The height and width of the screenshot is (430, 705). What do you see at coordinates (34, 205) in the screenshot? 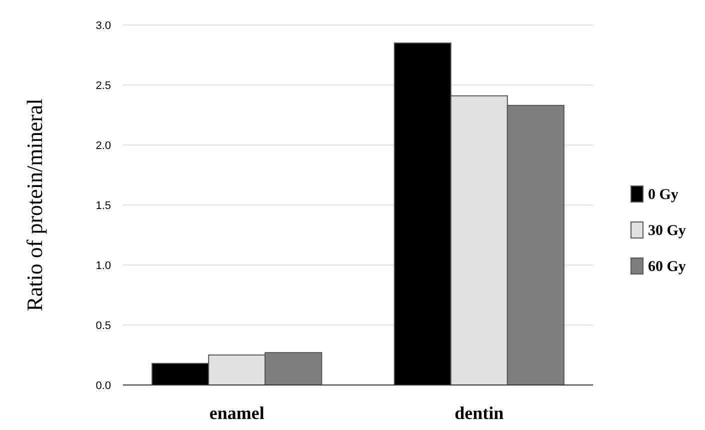
I see `y-axis-title: Ratio of protein/mineral` at bounding box center [34, 205].